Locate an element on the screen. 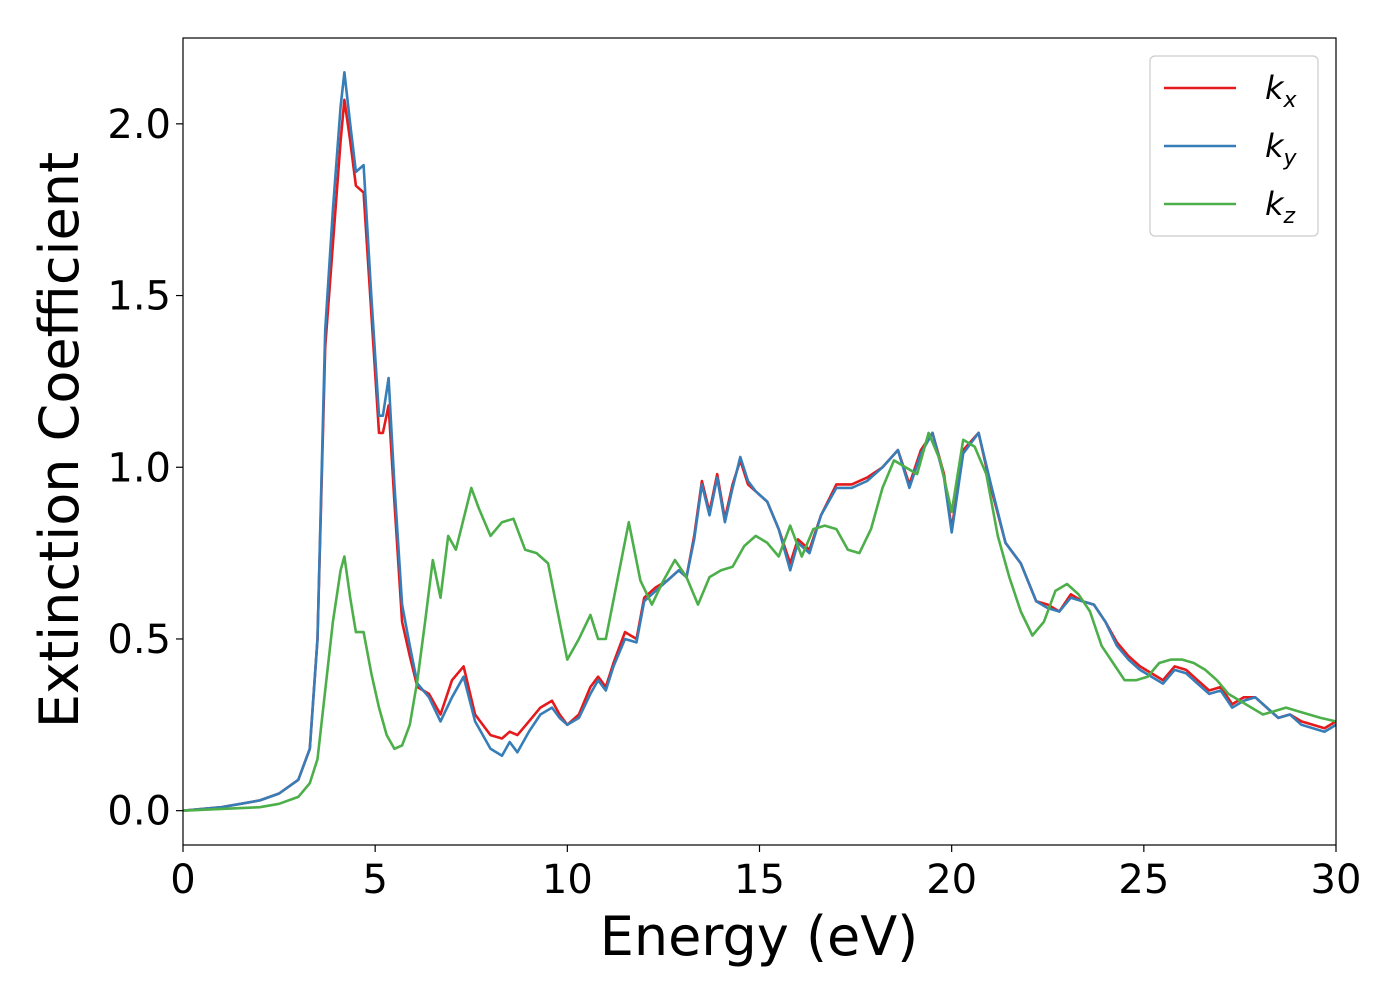  x-tick-label: 20 is located at coordinates (951, 880).